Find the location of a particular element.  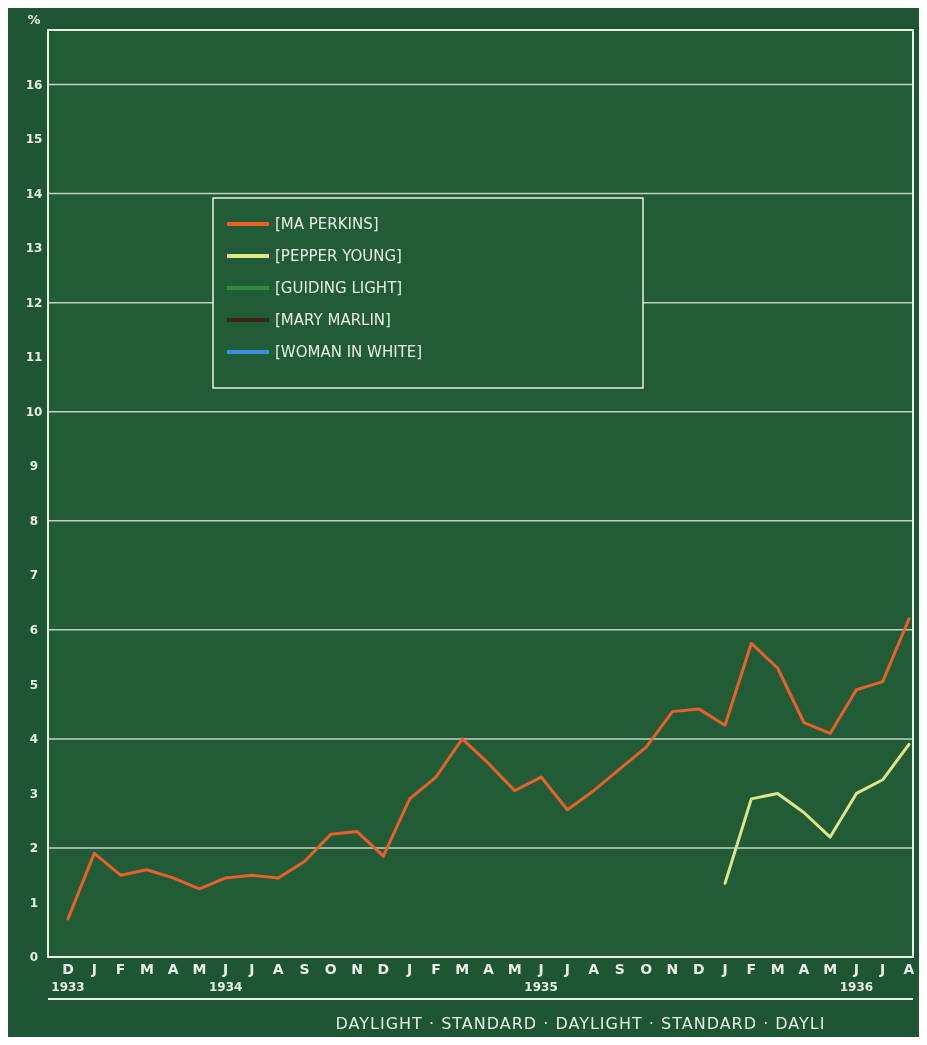

legend-label: [WOMAN IN WHITE] is located at coordinates (349, 352).